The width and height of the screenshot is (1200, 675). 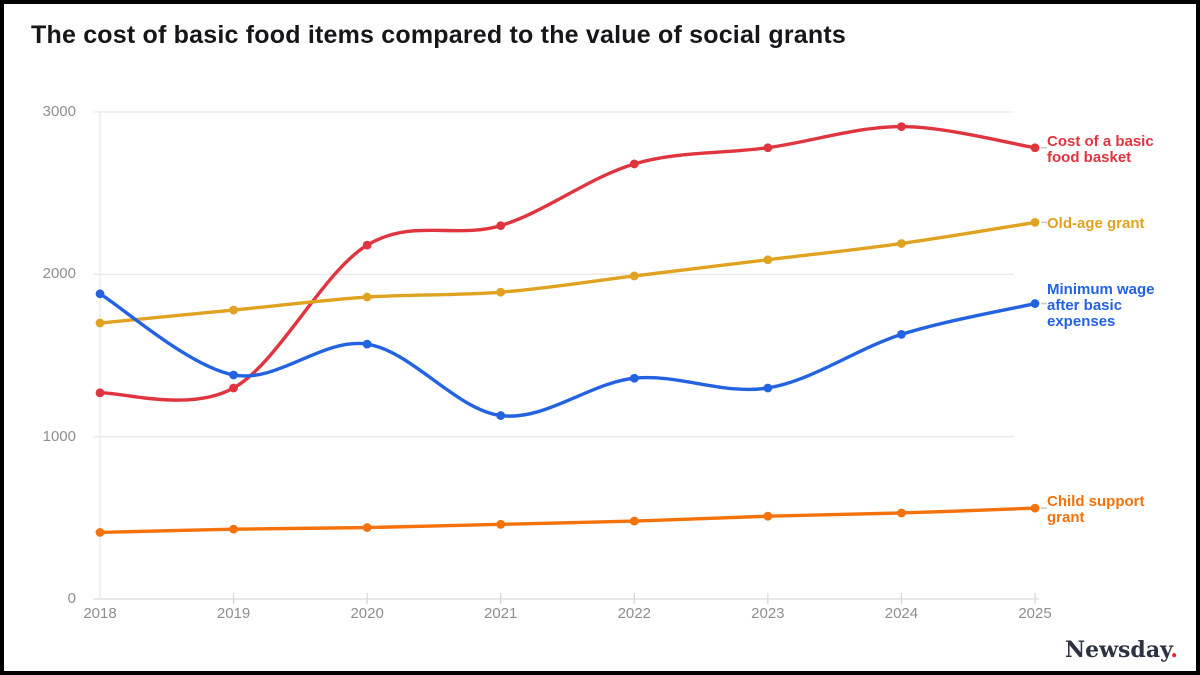 I want to click on x-tick-label: 2025, so click(x=1035, y=613).